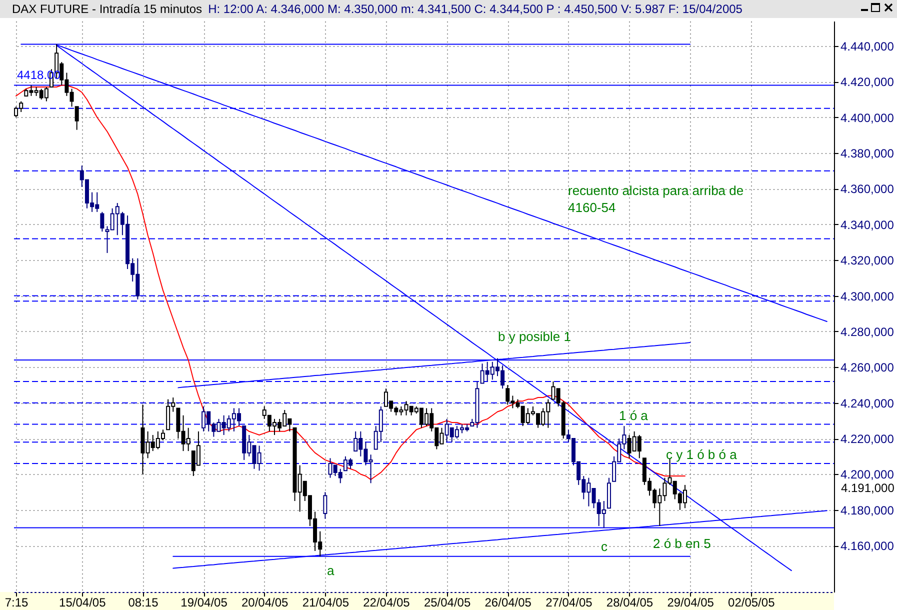 Image resolution: width=897 pixels, height=610 pixels. I want to click on x-tick-label: 08:15, so click(143, 603).